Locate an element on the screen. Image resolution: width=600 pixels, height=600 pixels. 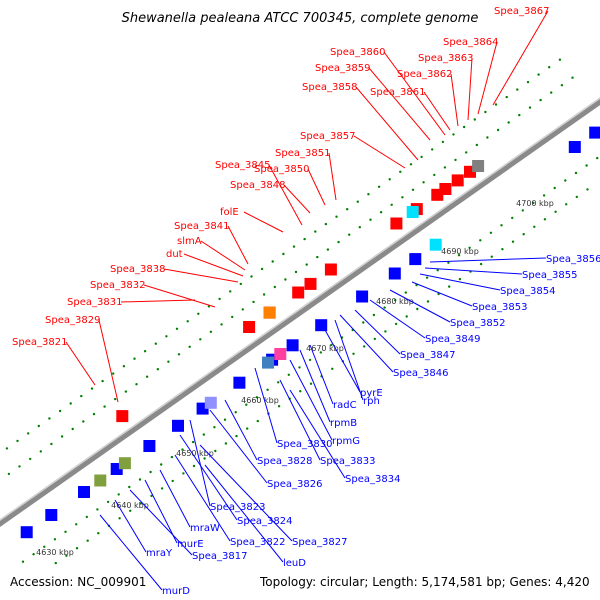
reverse-gene-label: Spea_3824 is located at coordinates (264, 521).